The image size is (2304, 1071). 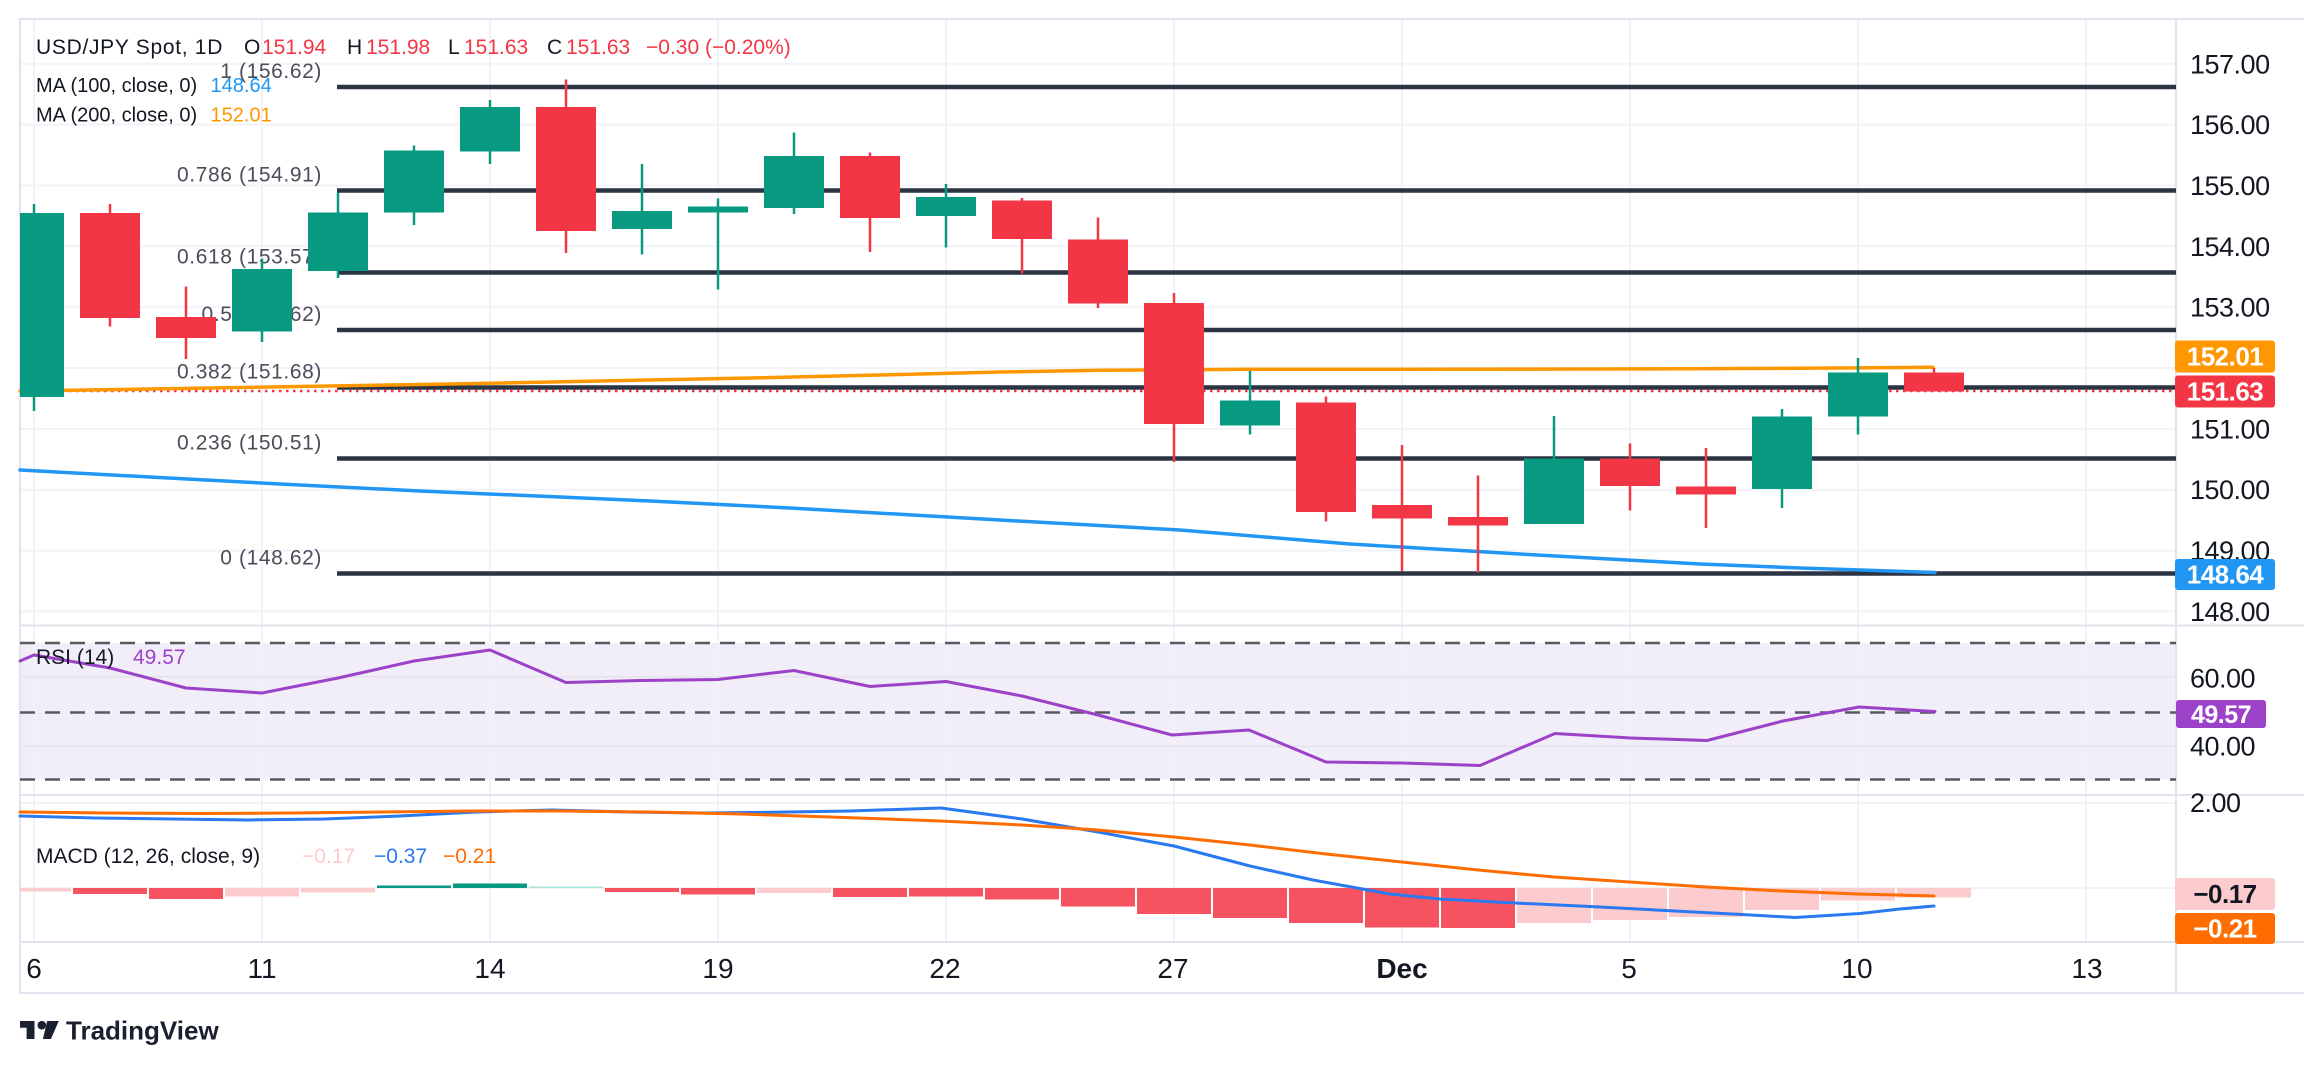 I want to click on svg-text: USD/JPY Spot, 1D, so click(x=129, y=47).